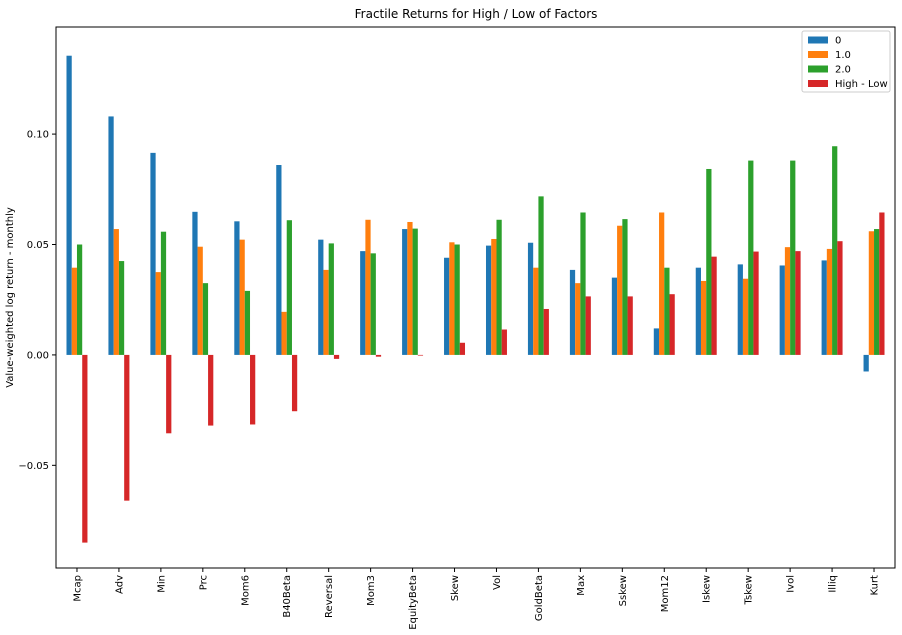 The height and width of the screenshot is (635, 902). I want to click on x-tick-label: Reversal, so click(329, 596).